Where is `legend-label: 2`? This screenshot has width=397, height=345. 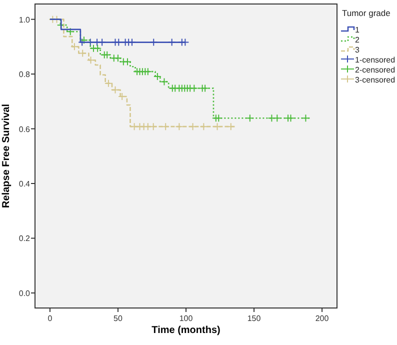
legend-label: 2 is located at coordinates (357, 40).